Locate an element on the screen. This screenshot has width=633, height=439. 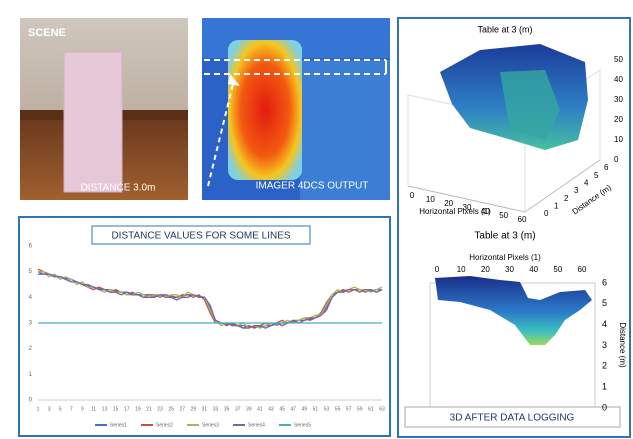
x-tick-label: 51 is located at coordinates (316, 409).